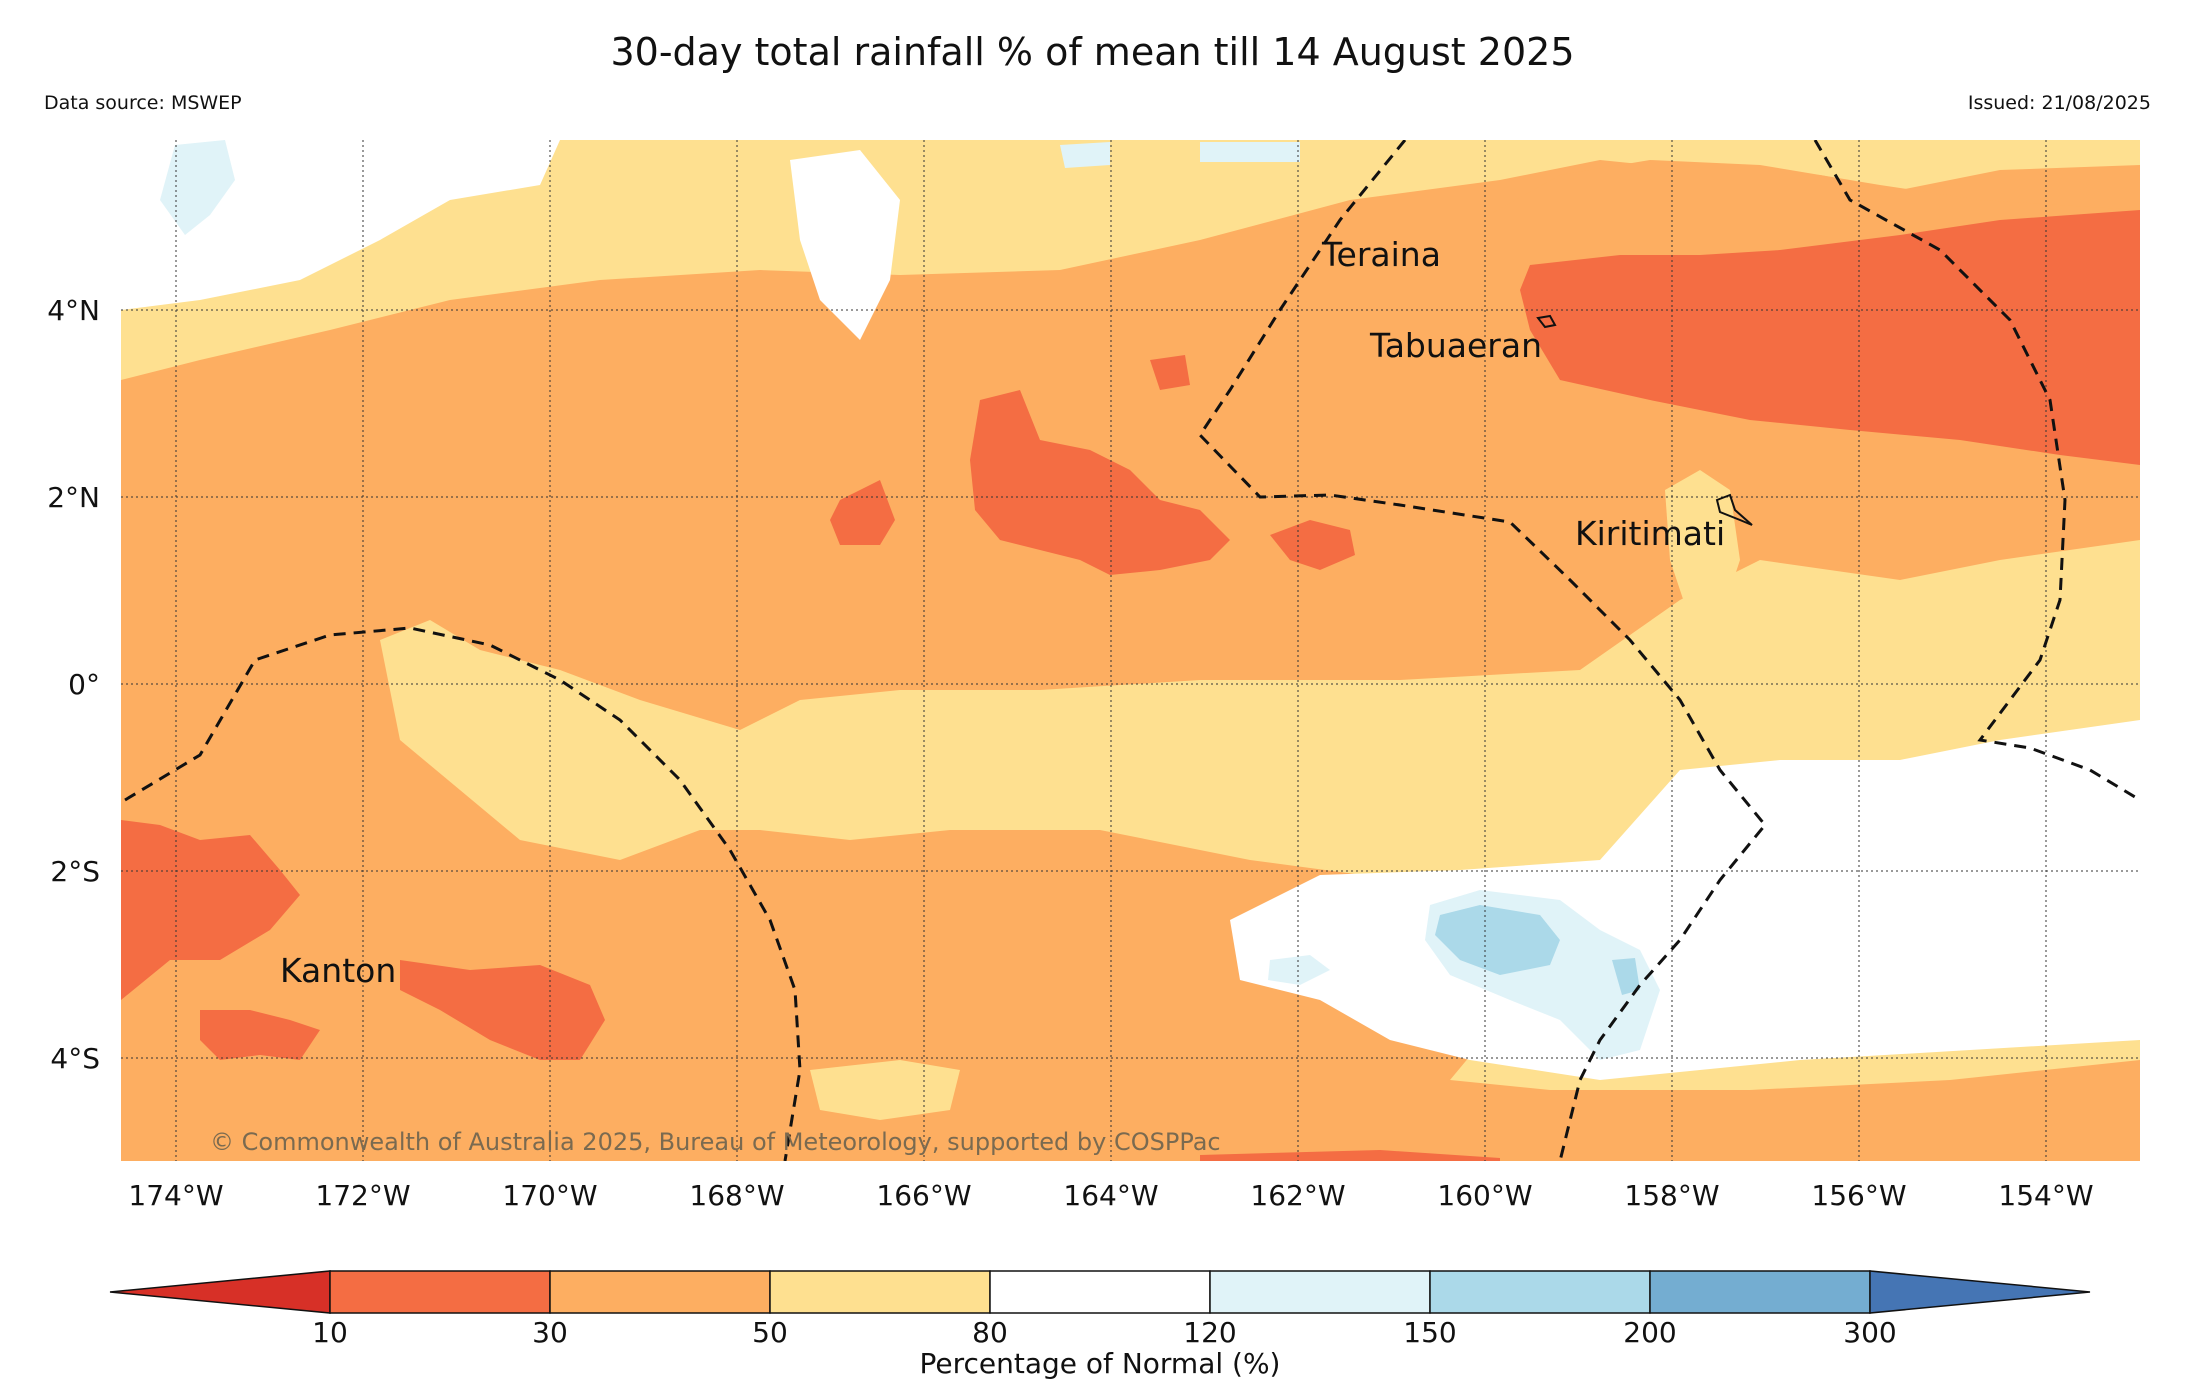 This screenshot has width=2185, height=1380. Describe the element at coordinates (549, 1195) in the screenshot. I see `lon-label-170w: 170°W` at that location.